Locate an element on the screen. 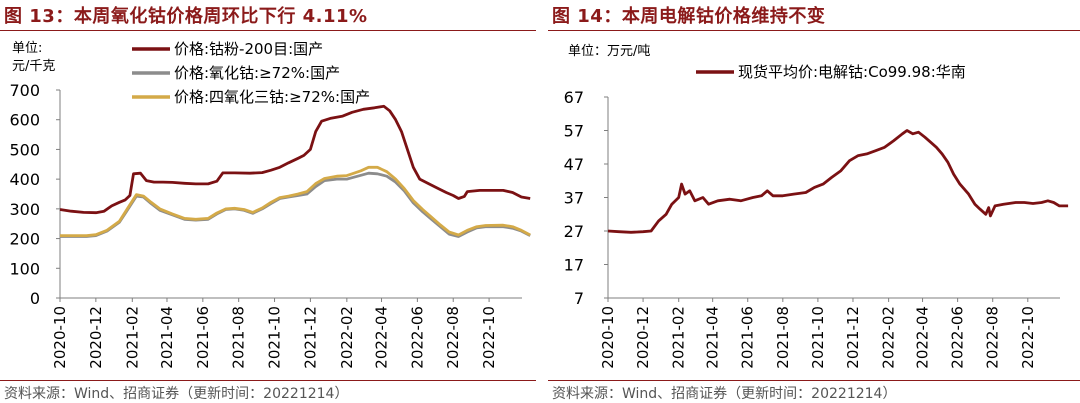 The width and height of the screenshot is (1080, 403). y-tick-label: 700 is located at coordinates (24, 90).